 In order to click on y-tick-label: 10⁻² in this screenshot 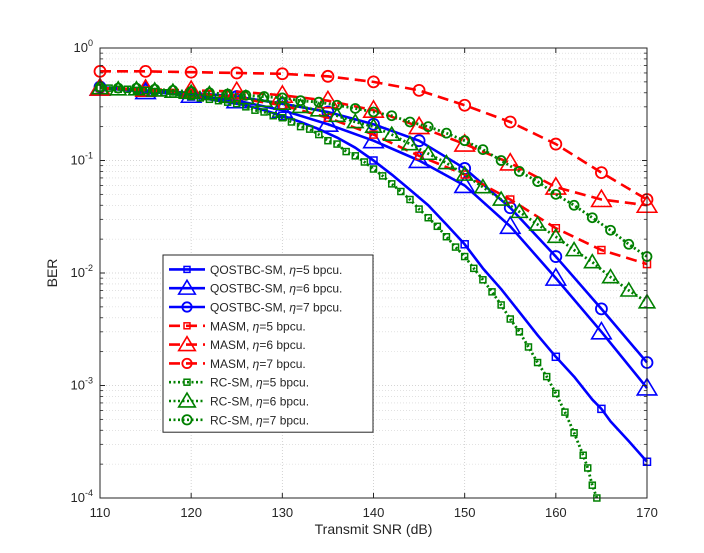, I will do `click(82, 271)`.